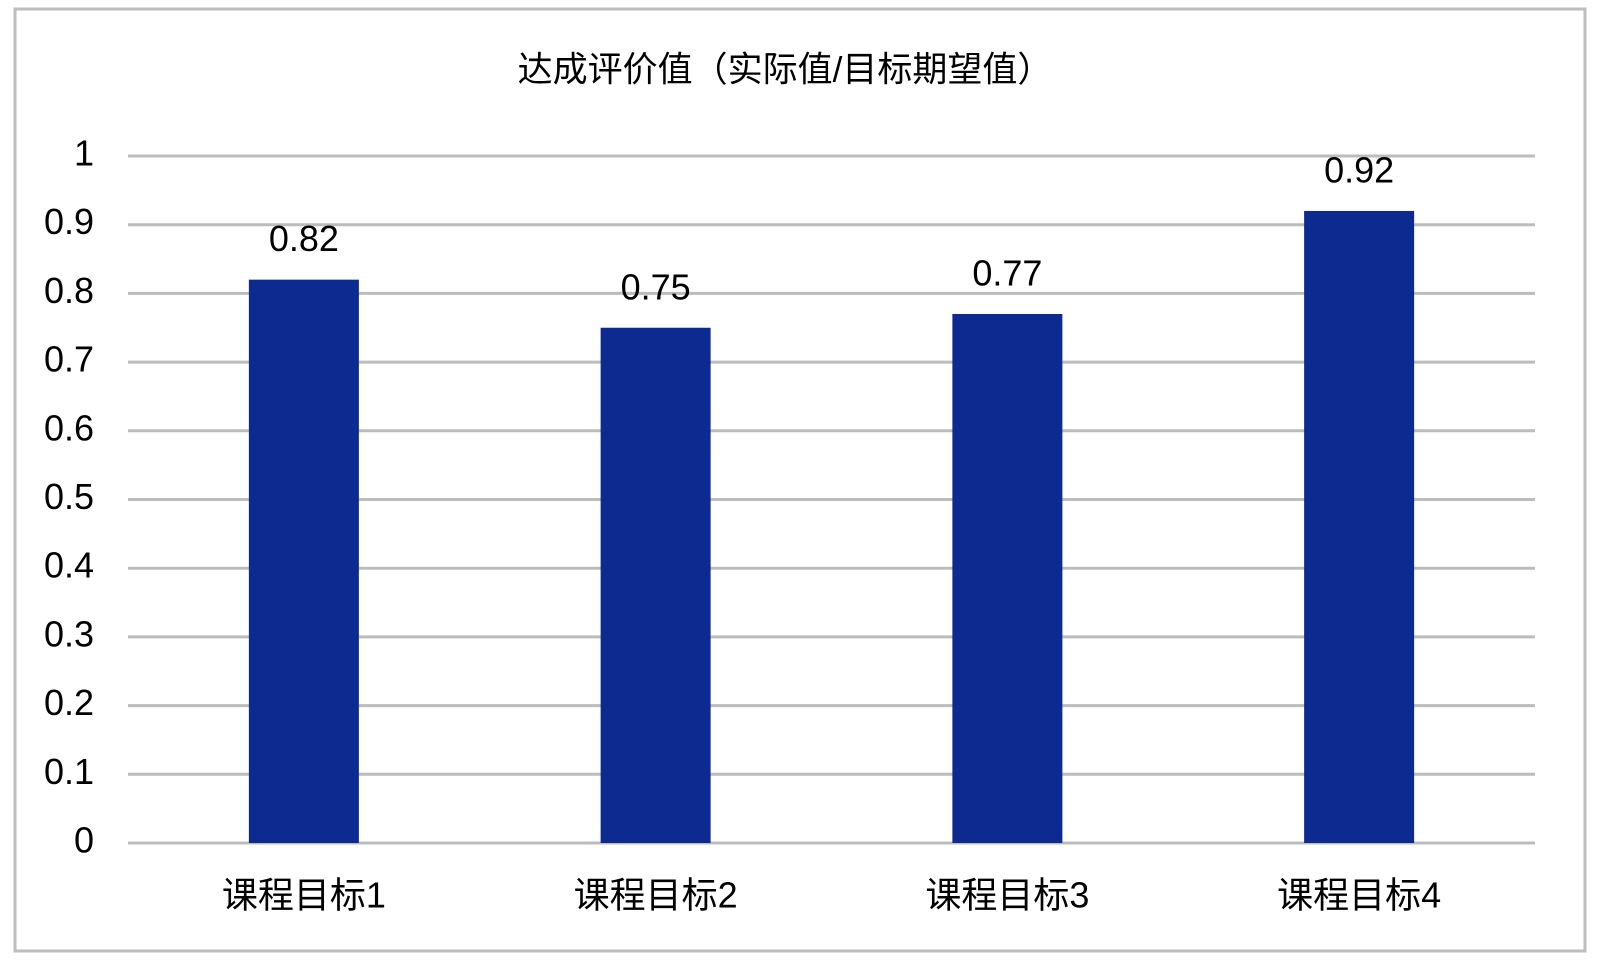 This screenshot has width=1600, height=960. What do you see at coordinates (69, 427) in the screenshot?
I see `y-tick-label: 0.6` at bounding box center [69, 427].